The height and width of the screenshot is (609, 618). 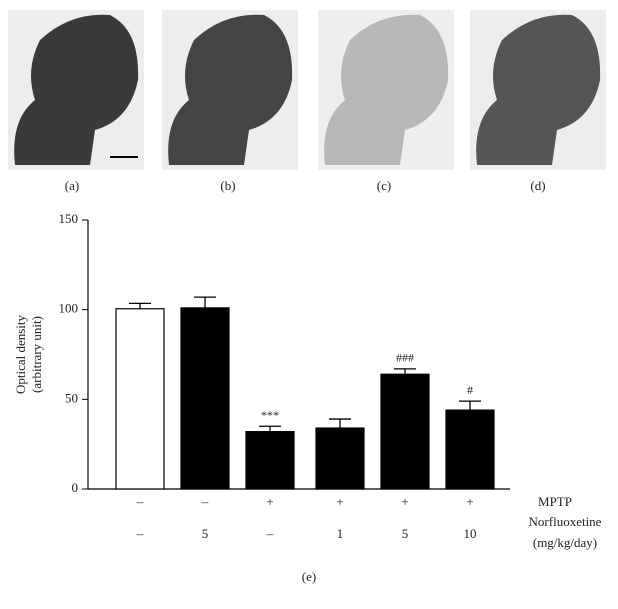 I want to click on significance-label: #, so click(x=470, y=390).